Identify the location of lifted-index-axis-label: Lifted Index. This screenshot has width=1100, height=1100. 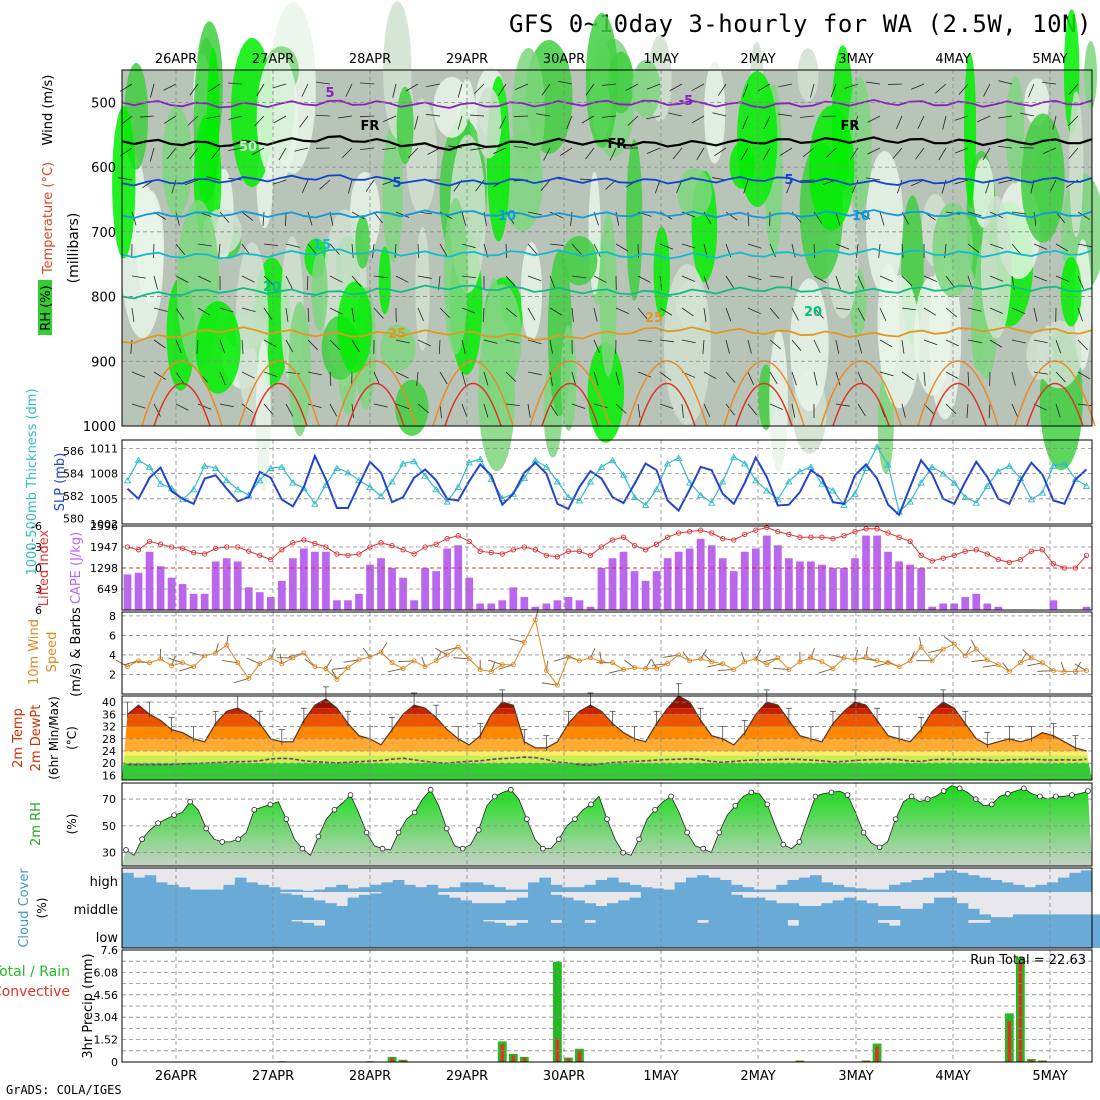
(44, 567).